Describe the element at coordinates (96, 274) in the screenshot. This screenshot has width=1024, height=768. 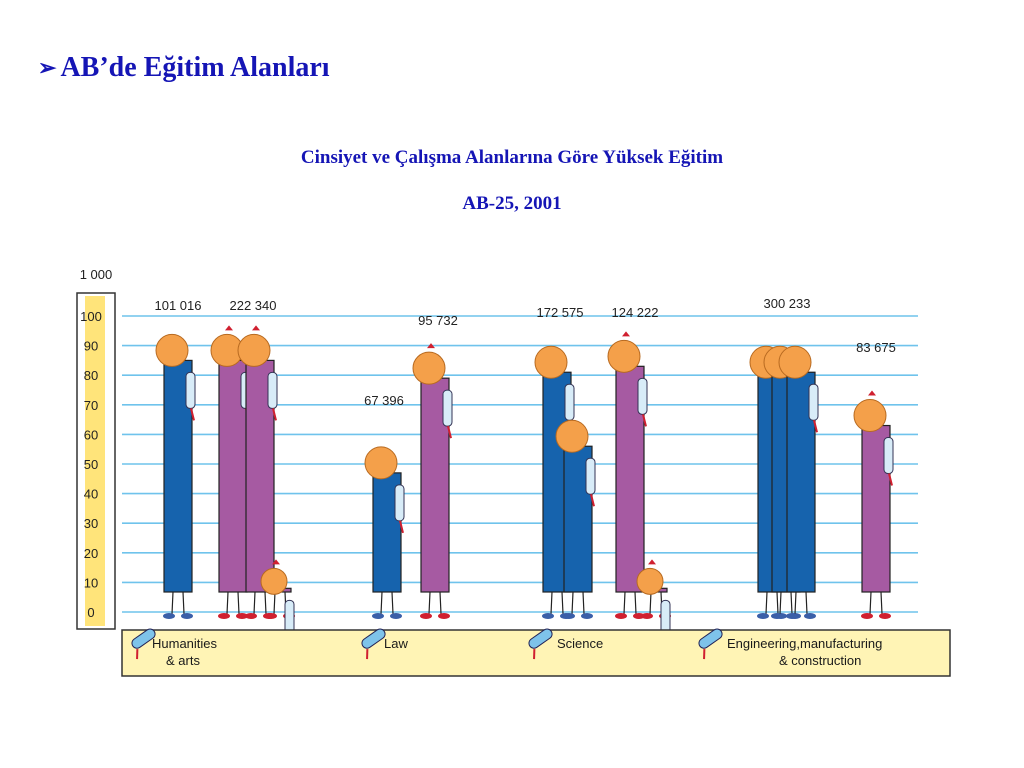
I see `scale-unit-label: 1 000` at that location.